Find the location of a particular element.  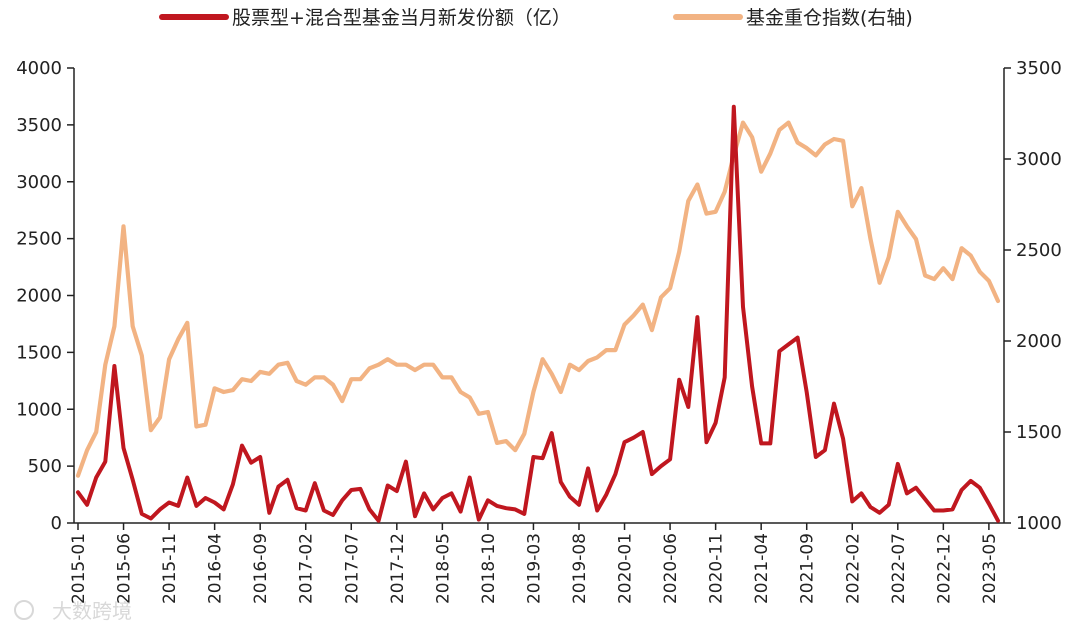

x-tick-label: 2022-02 is located at coordinates (853, 568).